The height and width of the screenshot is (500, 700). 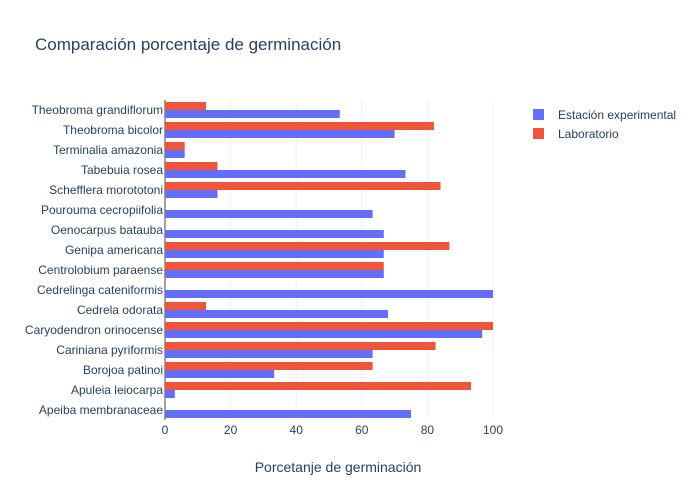 What do you see at coordinates (102, 210) in the screenshot?
I see `y-tick-label: Pourouma cecropiifolia` at bounding box center [102, 210].